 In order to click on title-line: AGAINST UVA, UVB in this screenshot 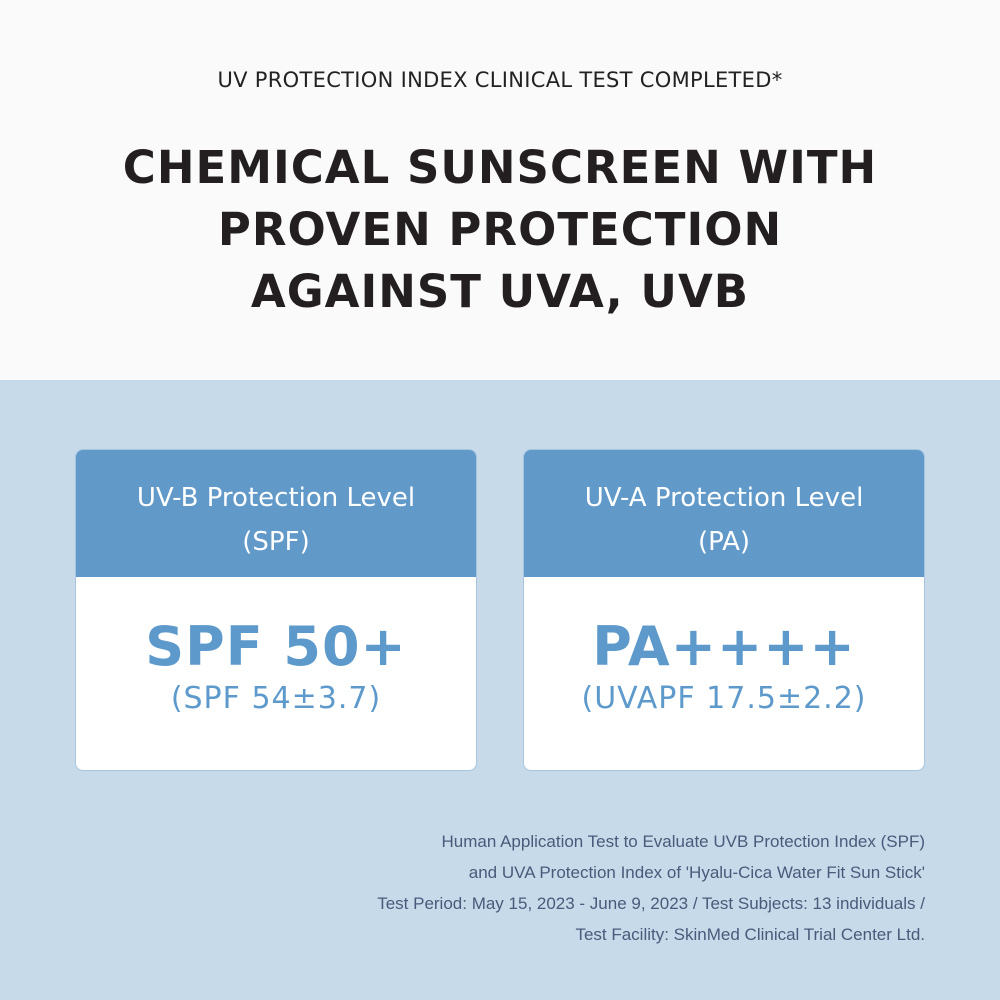, I will do `click(500, 291)`.